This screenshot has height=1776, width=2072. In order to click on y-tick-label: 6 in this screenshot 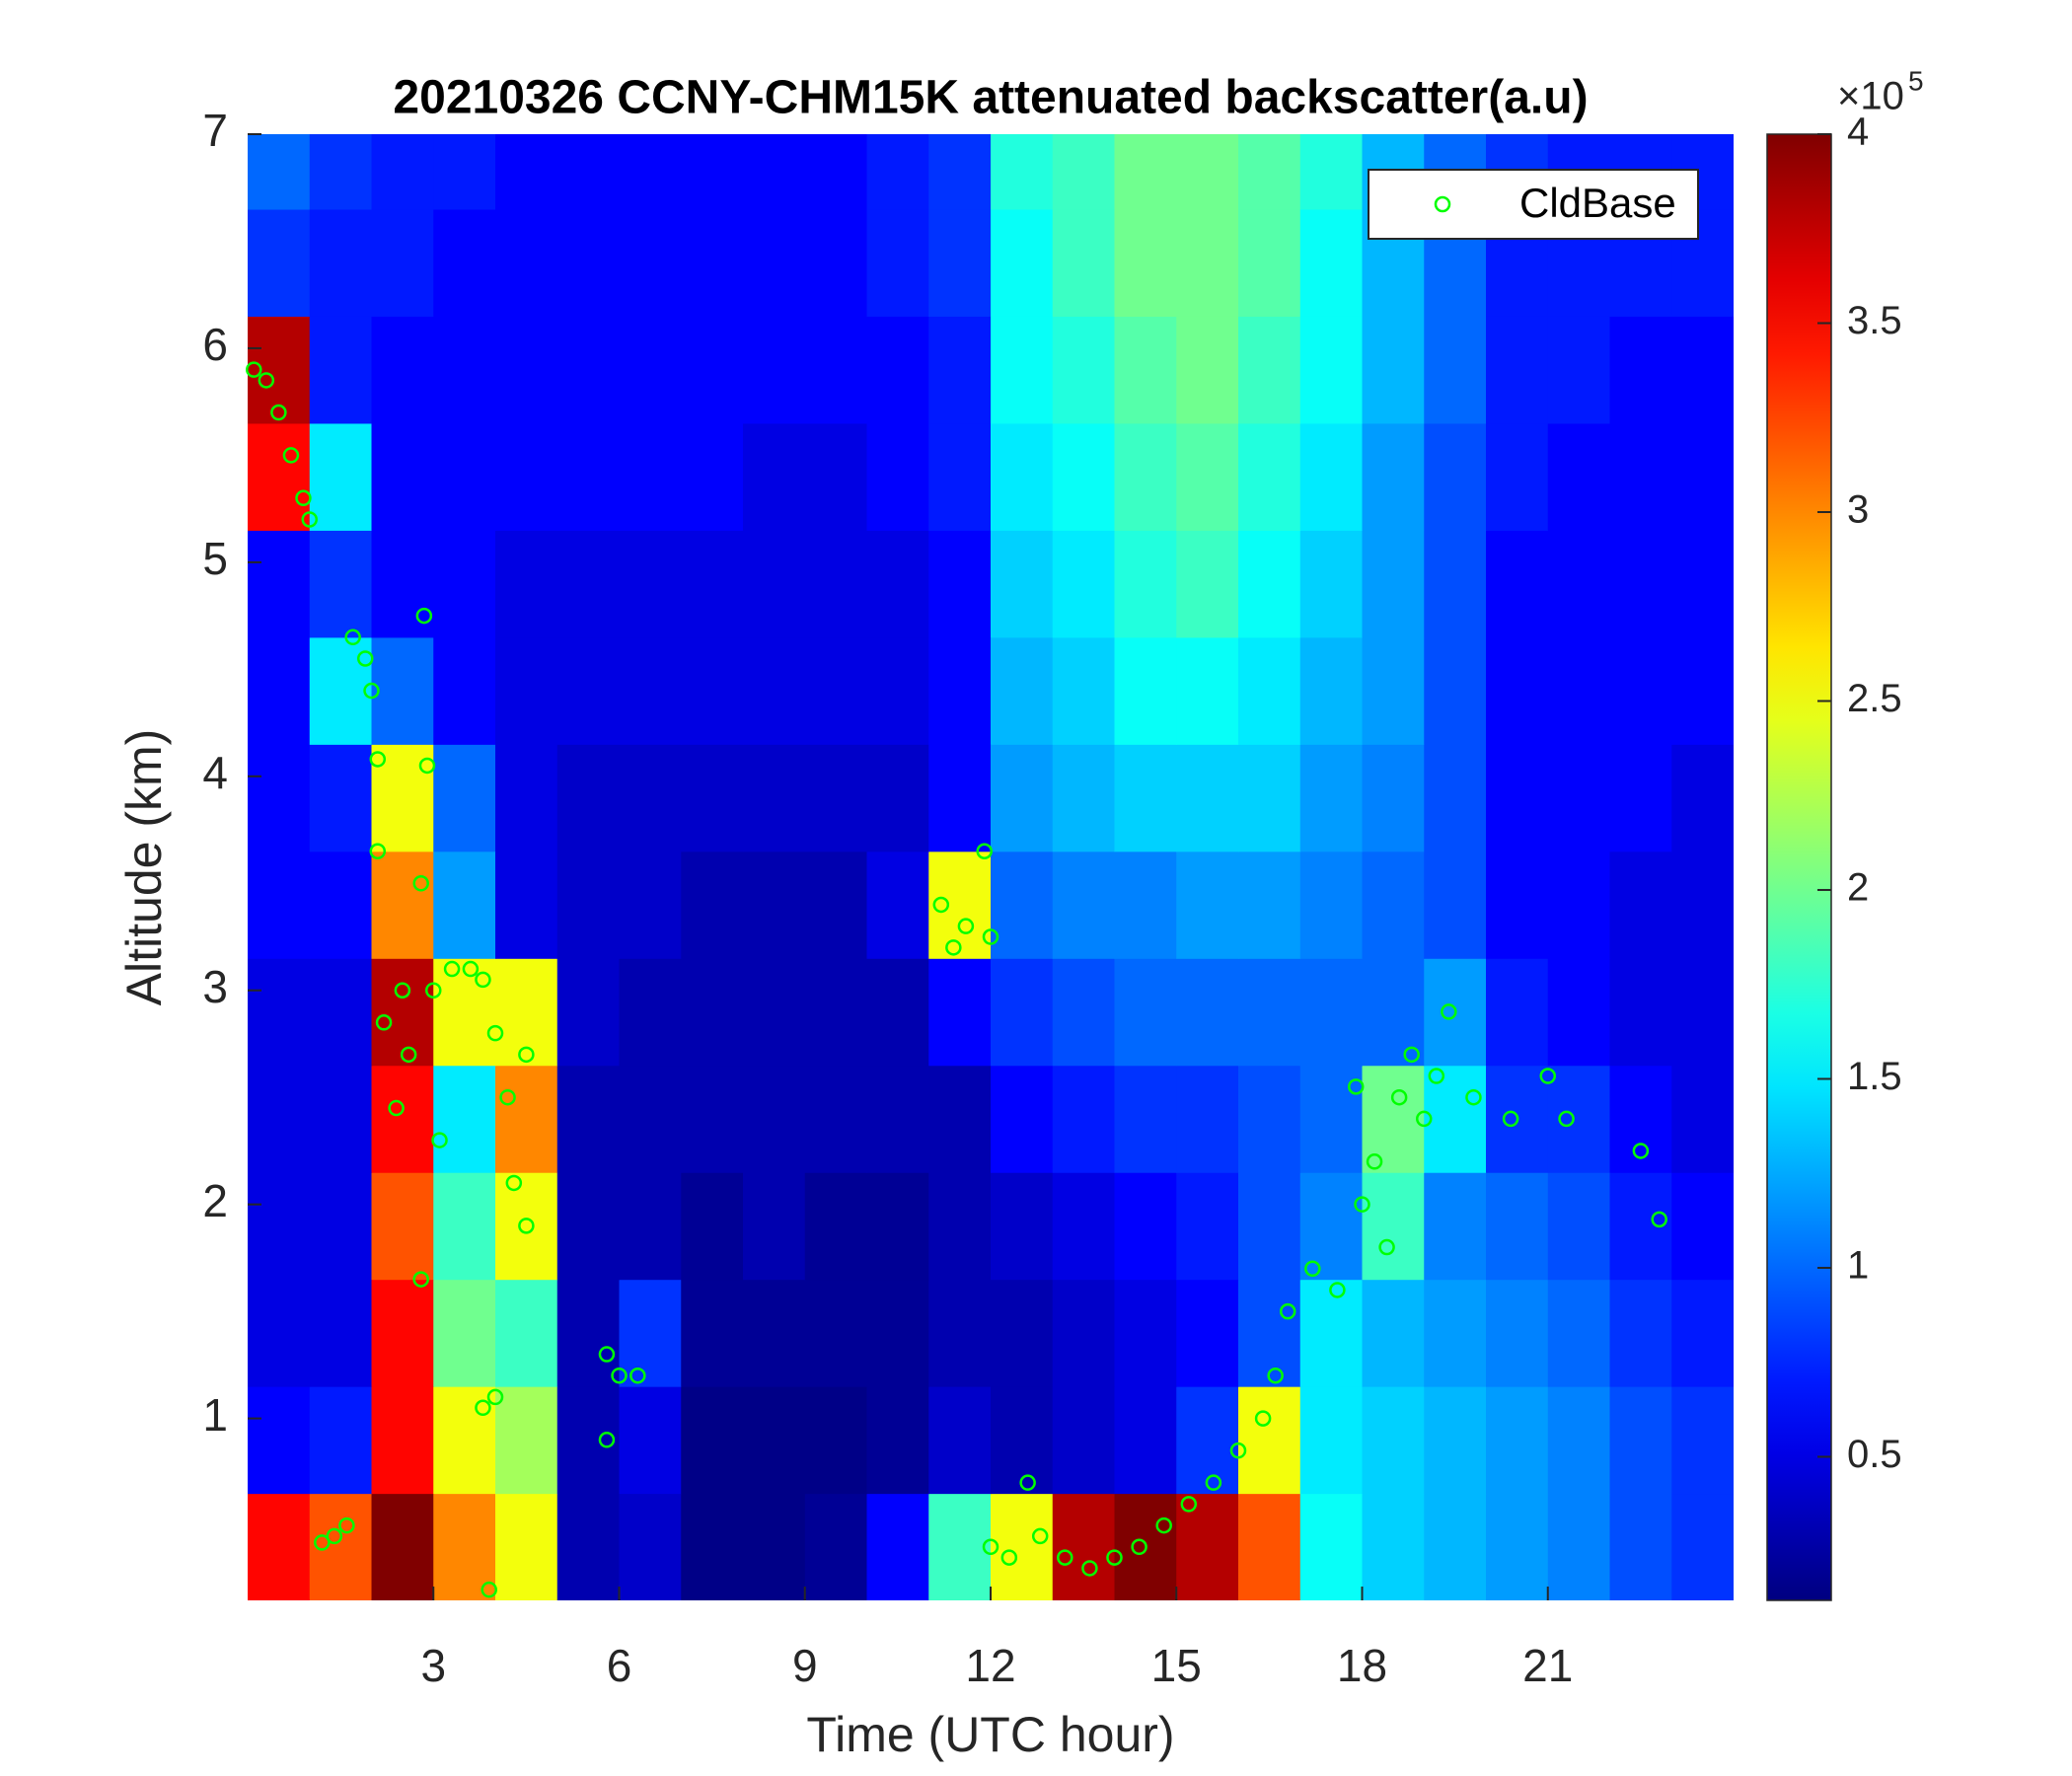, I will do `click(215, 344)`.